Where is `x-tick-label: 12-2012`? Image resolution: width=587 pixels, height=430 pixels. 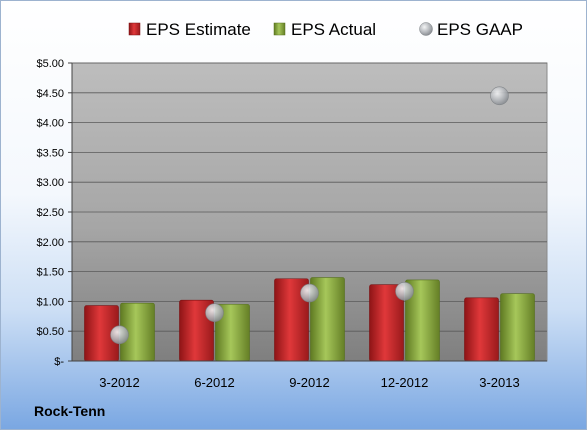 x-tick-label: 12-2012 is located at coordinates (405, 382).